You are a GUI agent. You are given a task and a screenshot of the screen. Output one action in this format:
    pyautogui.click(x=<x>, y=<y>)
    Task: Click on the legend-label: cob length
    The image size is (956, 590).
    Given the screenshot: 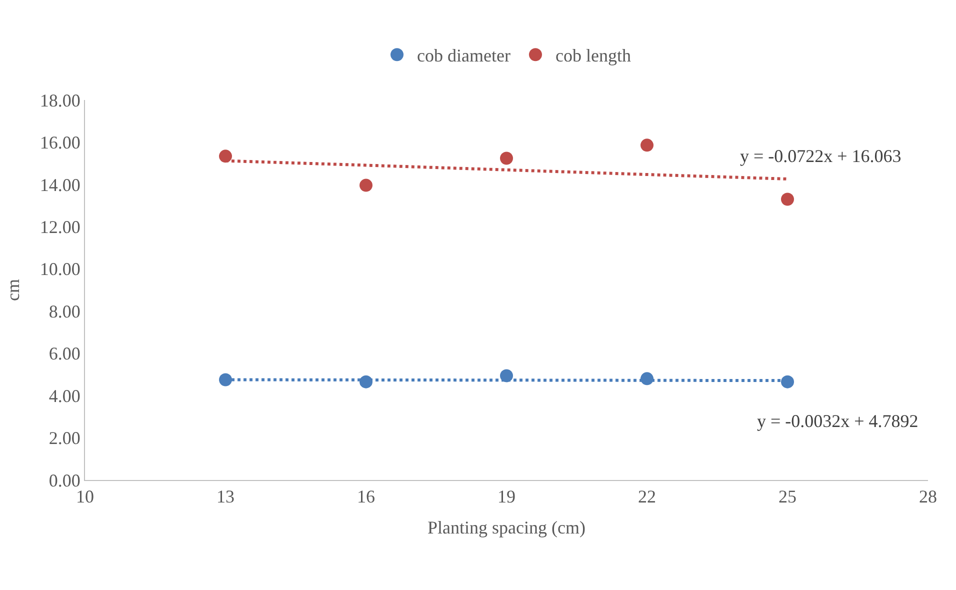 What is the action you would take?
    pyautogui.click(x=593, y=56)
    